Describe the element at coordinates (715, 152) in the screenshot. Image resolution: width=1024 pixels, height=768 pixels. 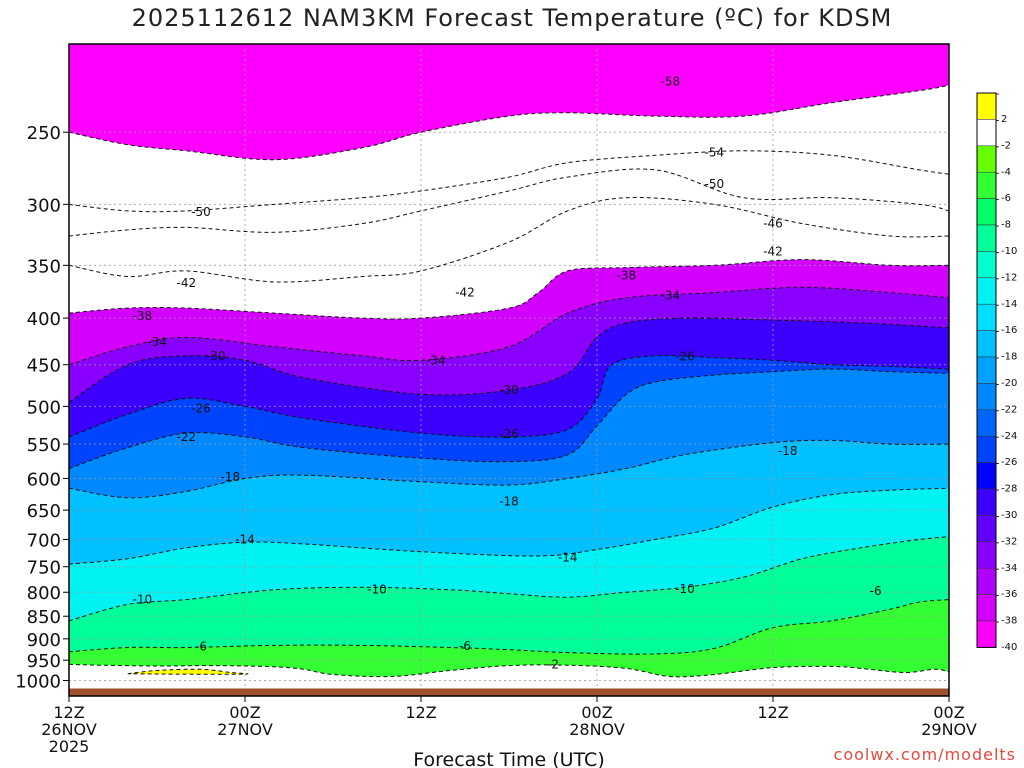
I see `isotherm-label: -54` at that location.